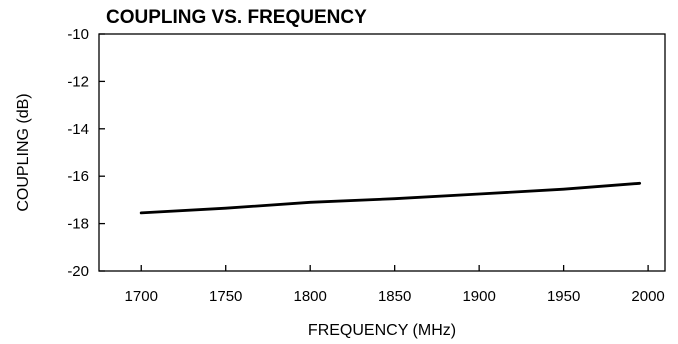 Image resolution: width=678 pixels, height=344 pixels. I want to click on x-tick-label: 2000, so click(647, 296).